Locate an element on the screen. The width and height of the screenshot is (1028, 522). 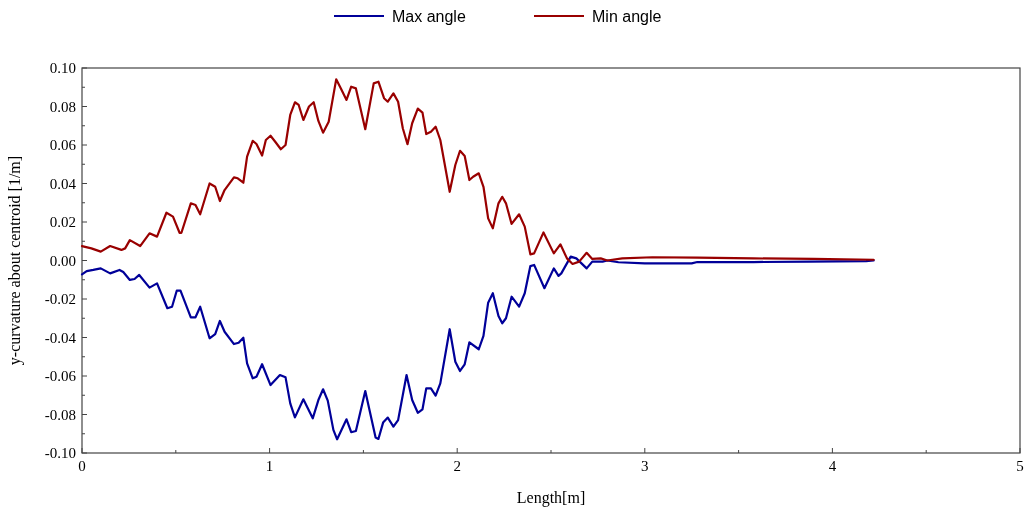
y-axis-title: y-curvature about centroid [1/m] is located at coordinates (15, 260).